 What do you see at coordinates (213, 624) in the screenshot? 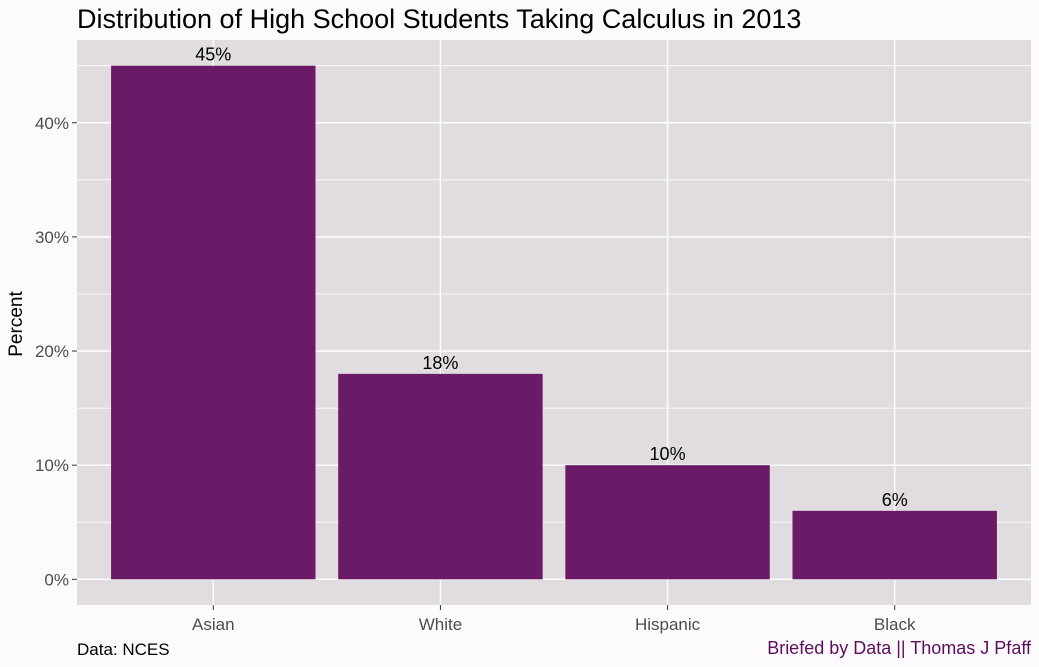
I see `x-tick-label-asian: Asian` at bounding box center [213, 624].